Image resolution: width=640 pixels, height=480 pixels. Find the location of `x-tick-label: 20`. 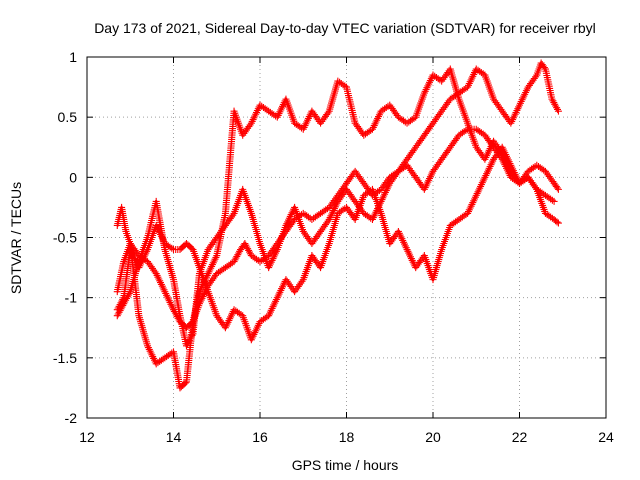

x-tick-label: 20 is located at coordinates (433, 437).